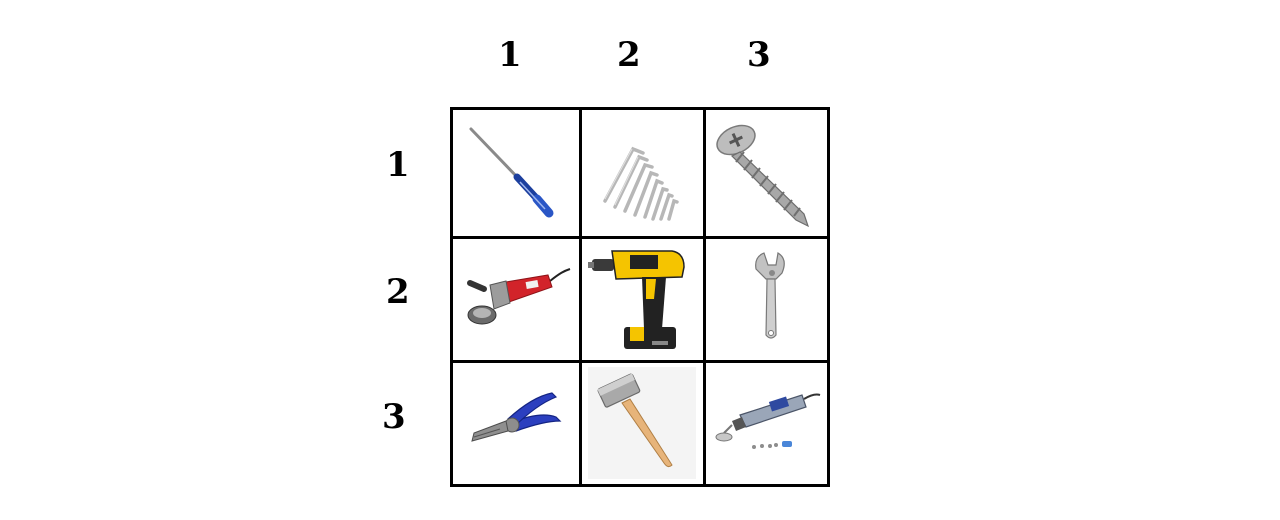 This screenshot has height=520, width=1280. I want to click on rotary-tool-icon, so click(768, 421).